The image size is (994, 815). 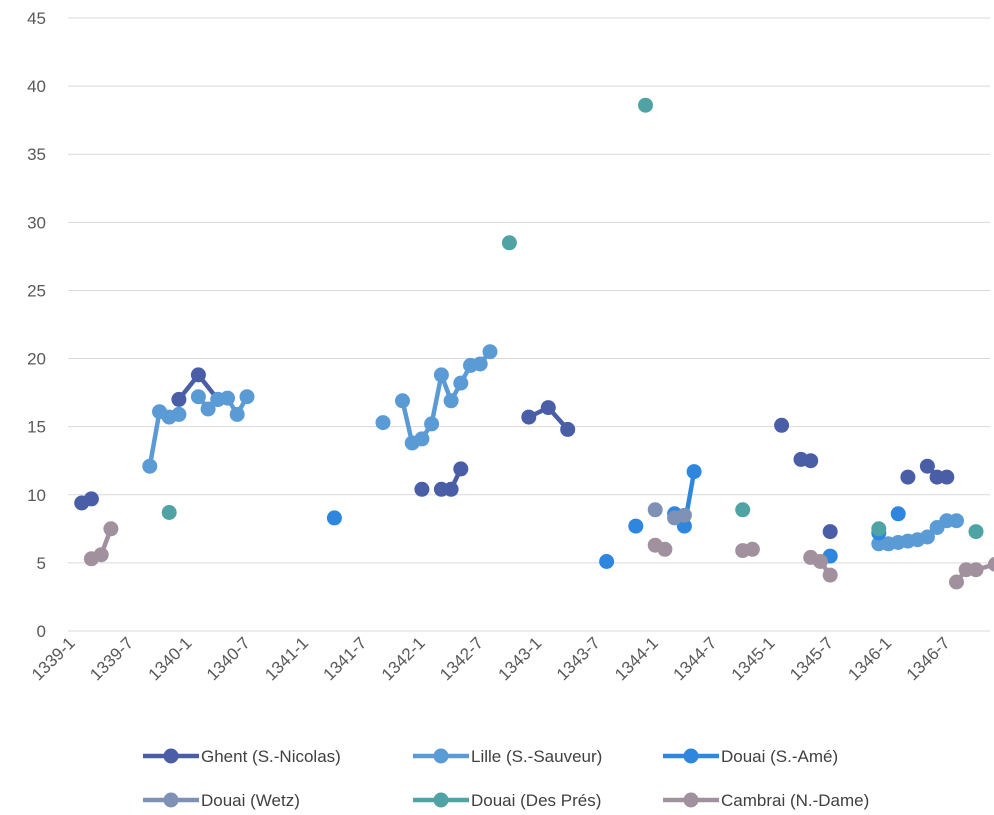 What do you see at coordinates (578, 658) in the screenshot?
I see `x-tick-label: 1343-7` at bounding box center [578, 658].